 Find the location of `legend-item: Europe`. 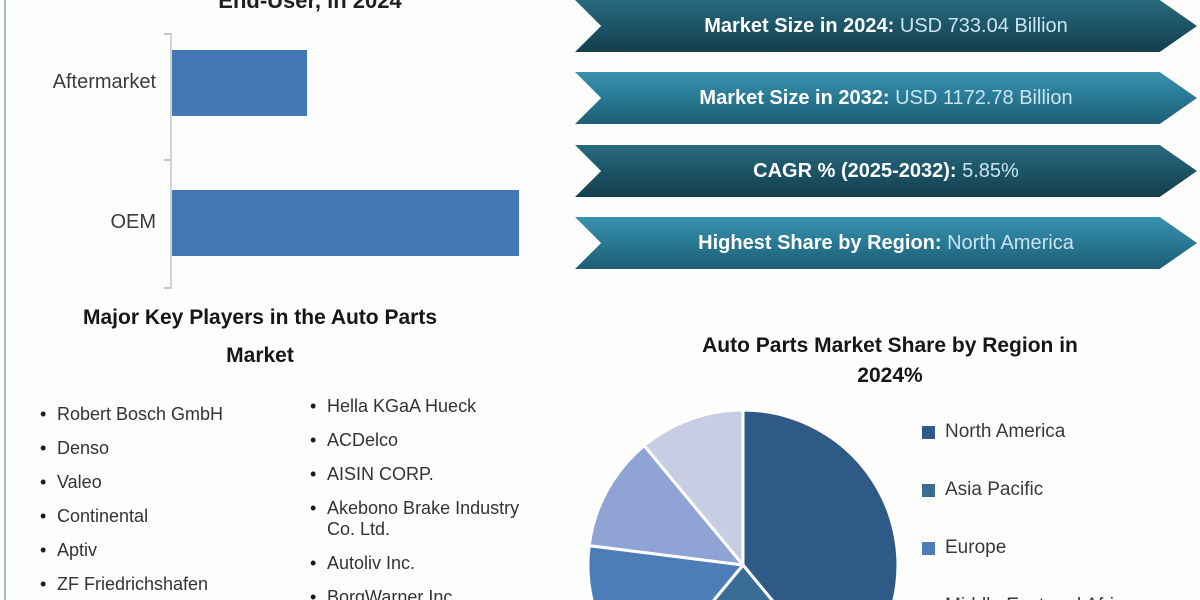

legend-item: Europe is located at coordinates (1028, 547).